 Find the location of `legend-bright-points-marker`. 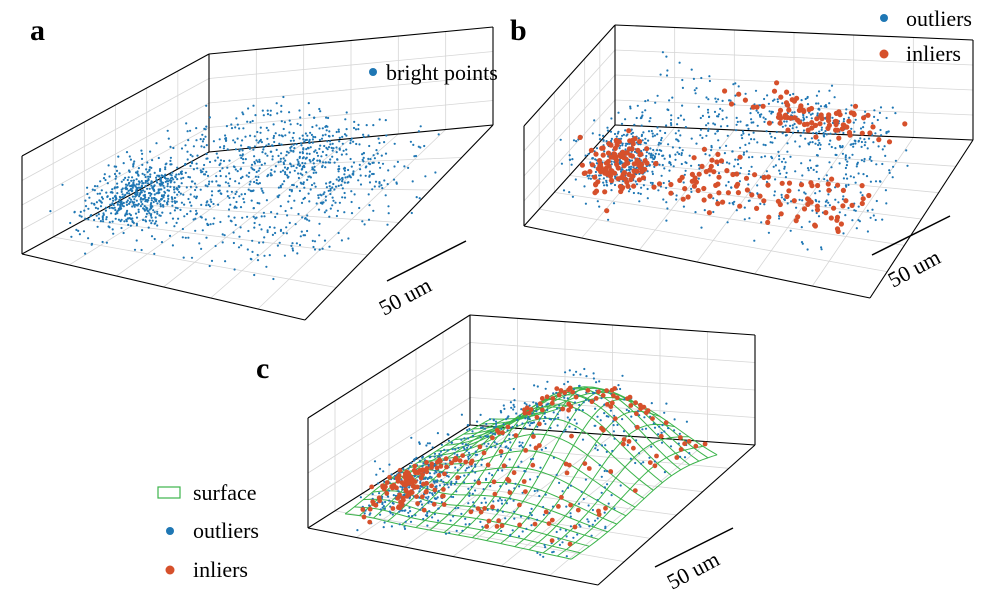

legend-bright-points-marker is located at coordinates (373, 72).